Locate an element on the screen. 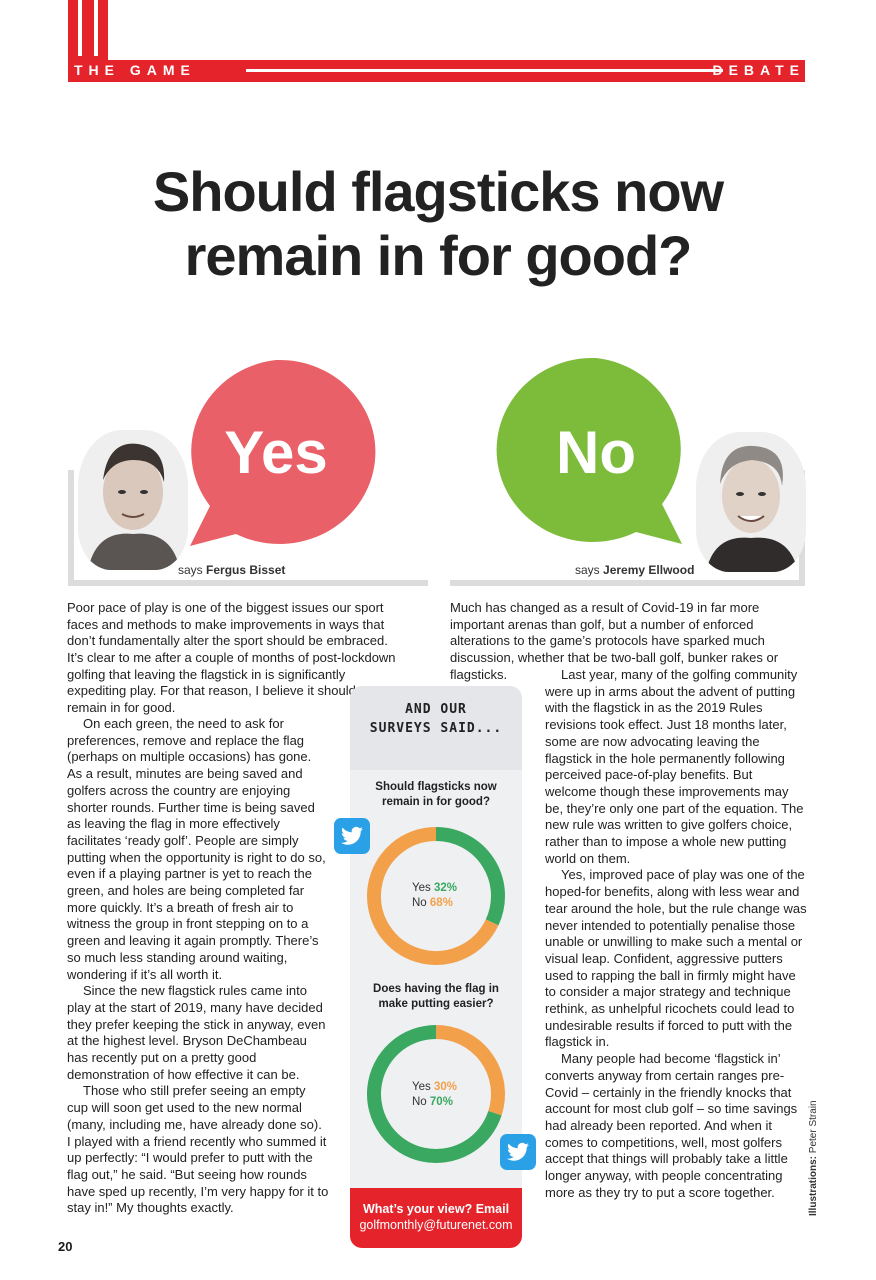 This screenshot has width=876, height=1280. yes-byline: says Fergus Bisset is located at coordinates (231, 570).